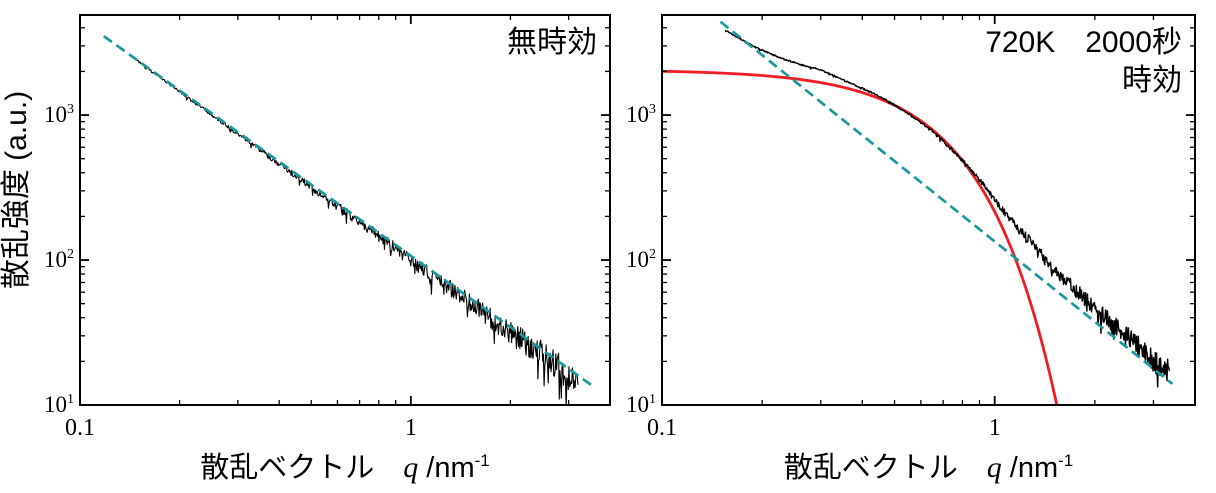 The image size is (1216, 493). I want to click on annotation-line: 720K 2000秒, so click(1083, 42).